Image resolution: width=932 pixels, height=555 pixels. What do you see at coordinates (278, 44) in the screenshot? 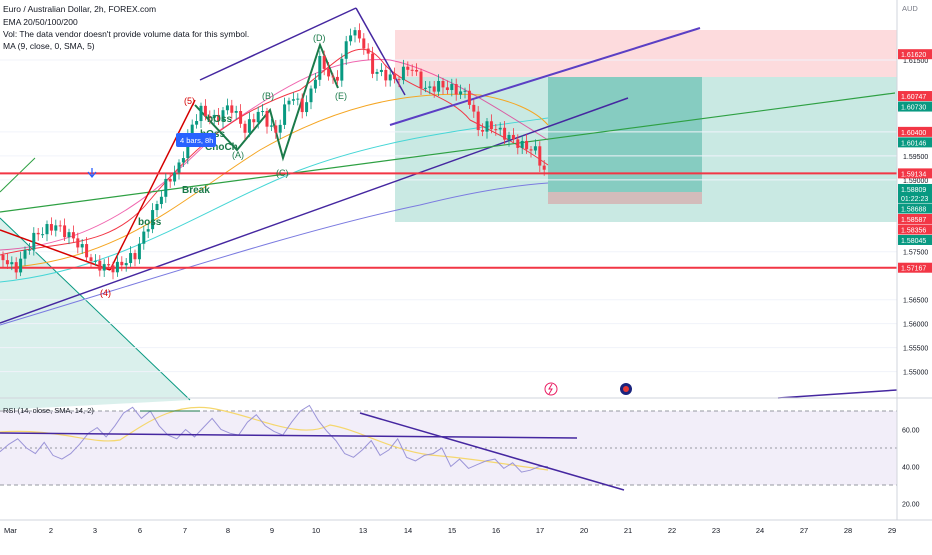
I see `trendline-channel-upper` at bounding box center [278, 44].